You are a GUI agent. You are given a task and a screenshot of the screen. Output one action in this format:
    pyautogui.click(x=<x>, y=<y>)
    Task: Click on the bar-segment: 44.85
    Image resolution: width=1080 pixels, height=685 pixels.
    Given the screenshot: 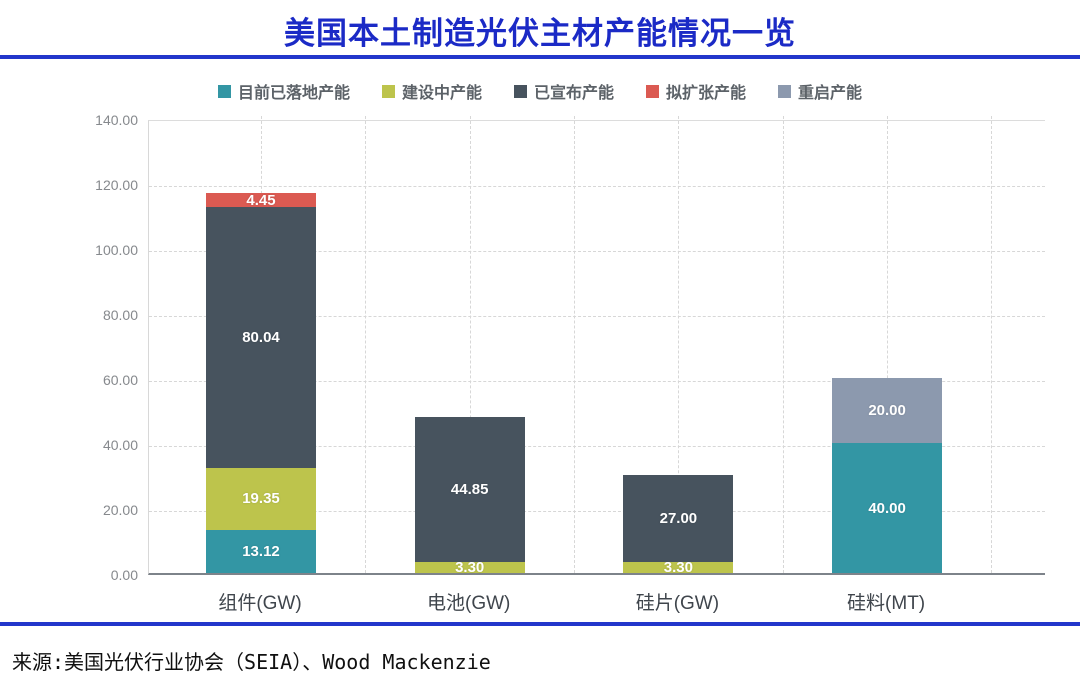 What is the action you would take?
    pyautogui.click(x=469, y=489)
    